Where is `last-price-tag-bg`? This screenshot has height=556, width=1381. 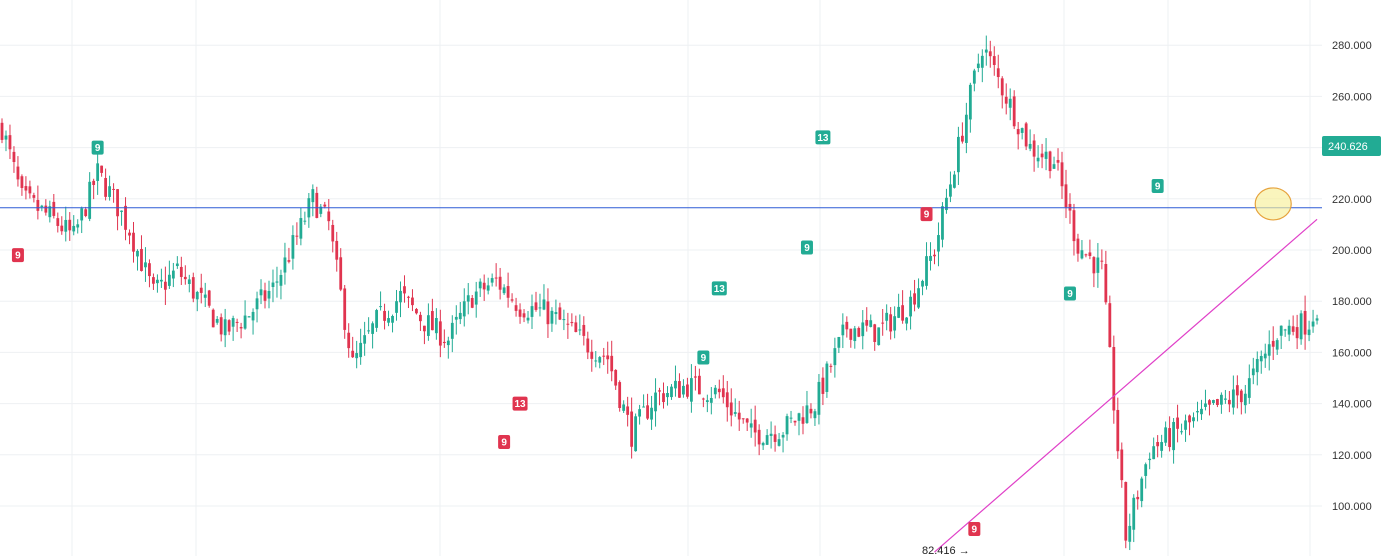
last-price-tag-bg is located at coordinates (1351, 145).